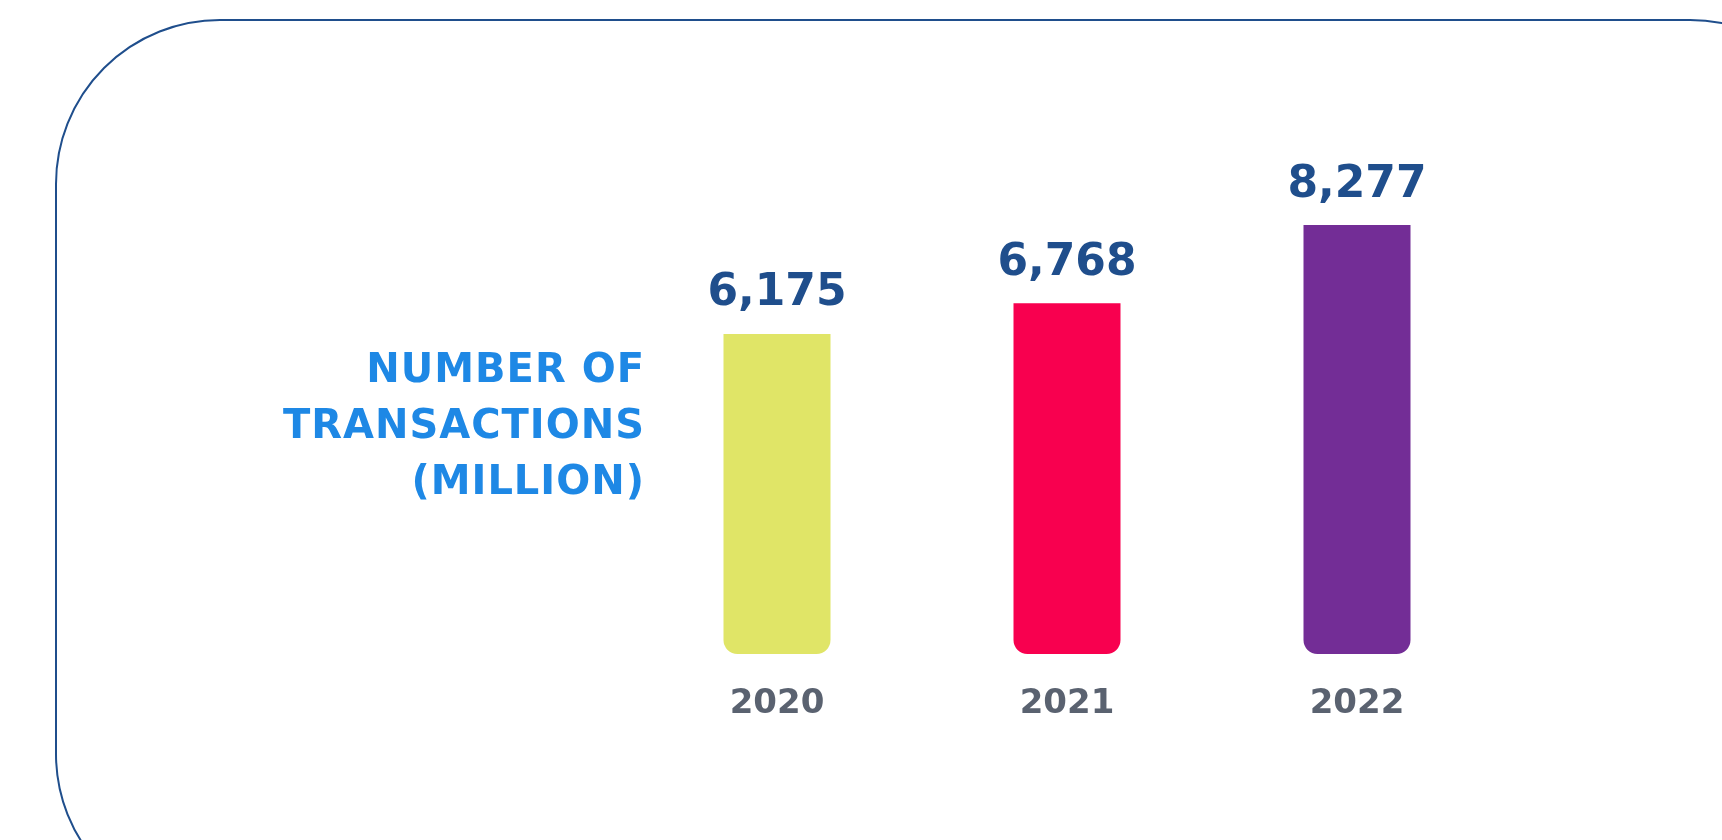  Describe the element at coordinates (777, 290) in the screenshot. I see `data-label: 6,175` at that location.